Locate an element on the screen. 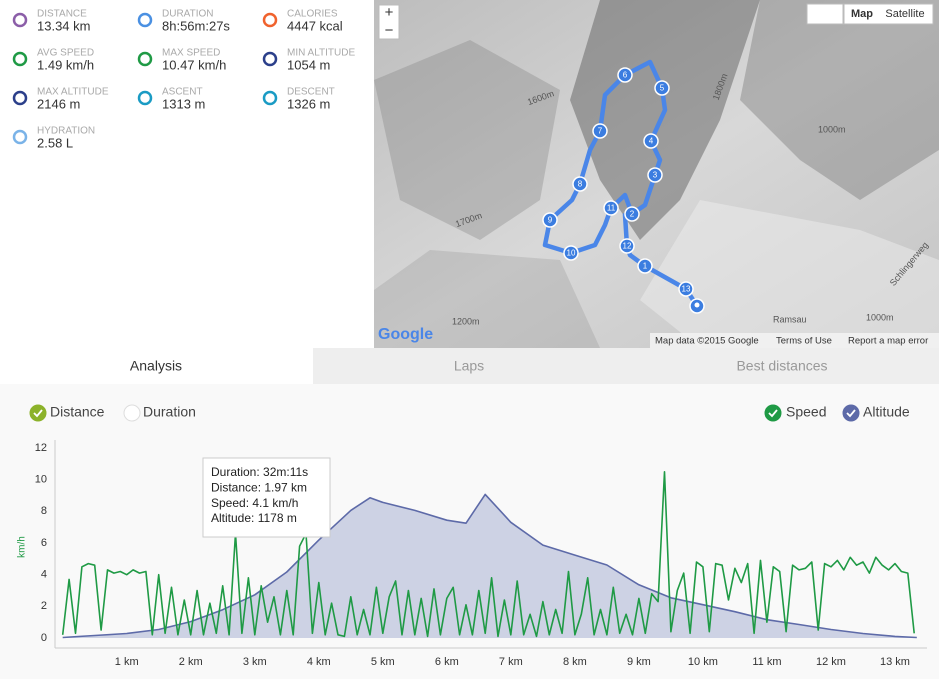  stat-value: 4447 kcal is located at coordinates (315, 25).